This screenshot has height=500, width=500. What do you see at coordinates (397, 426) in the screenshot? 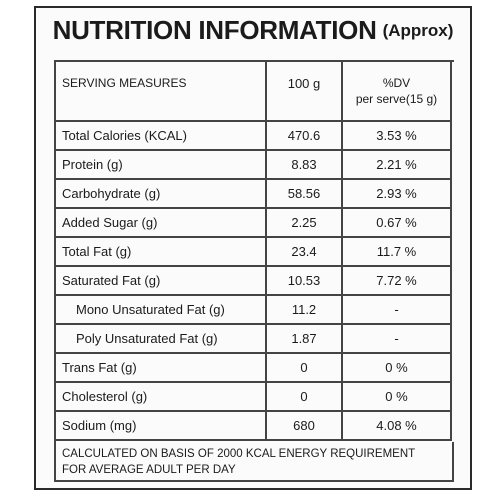
I see `nutrient-dv: 4.08 %` at bounding box center [397, 426].